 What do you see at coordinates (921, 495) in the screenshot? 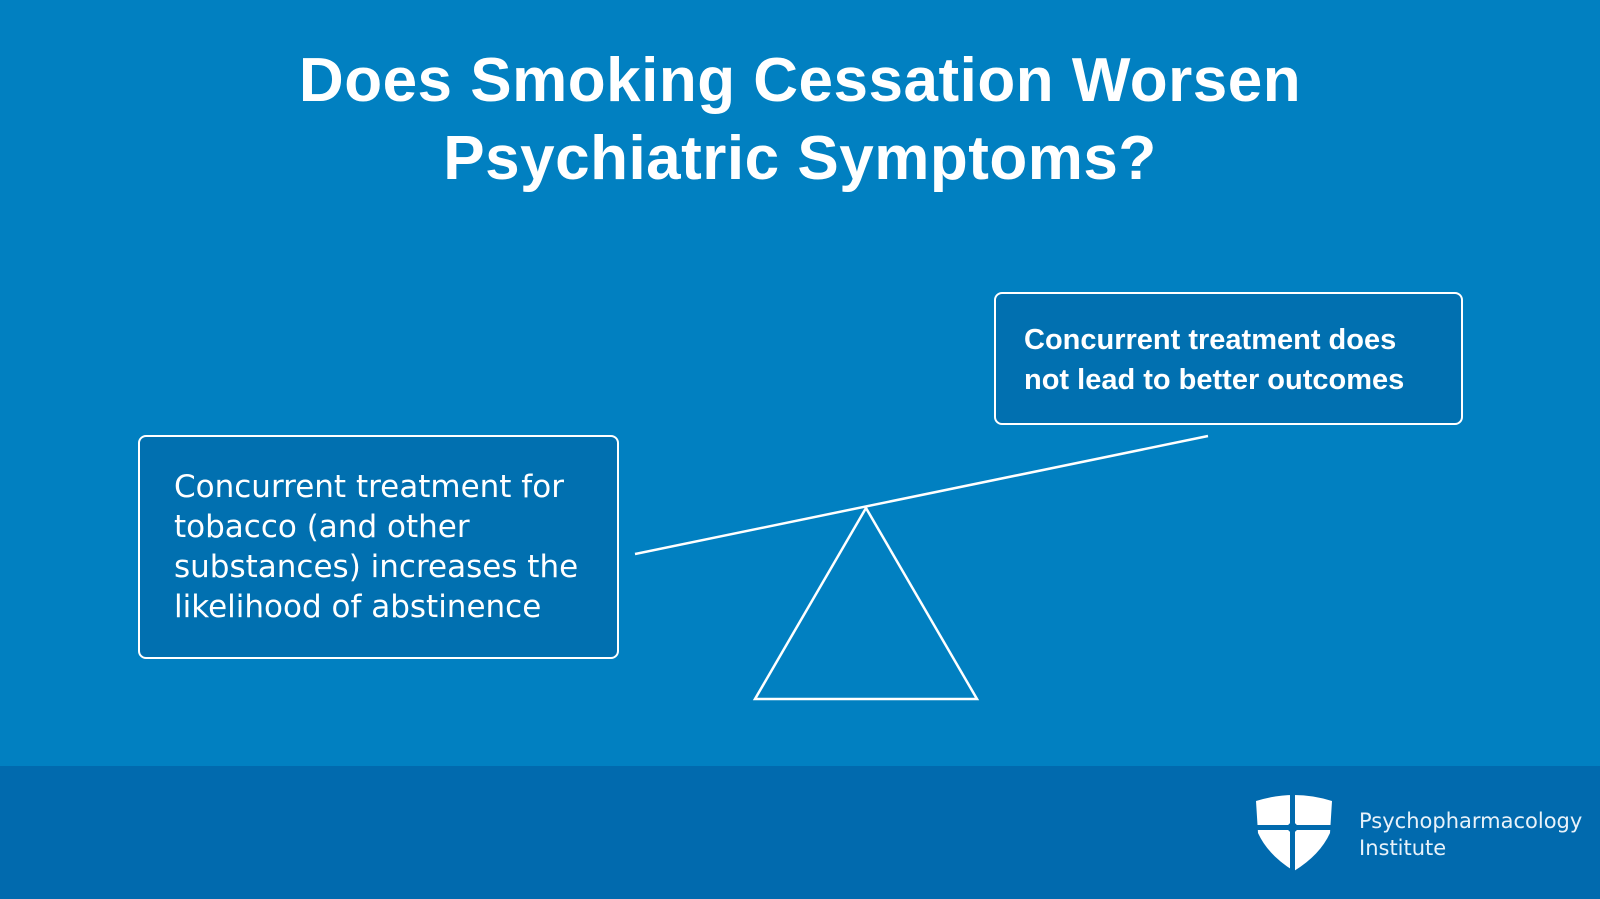
I see `seesaw-beam` at bounding box center [921, 495].